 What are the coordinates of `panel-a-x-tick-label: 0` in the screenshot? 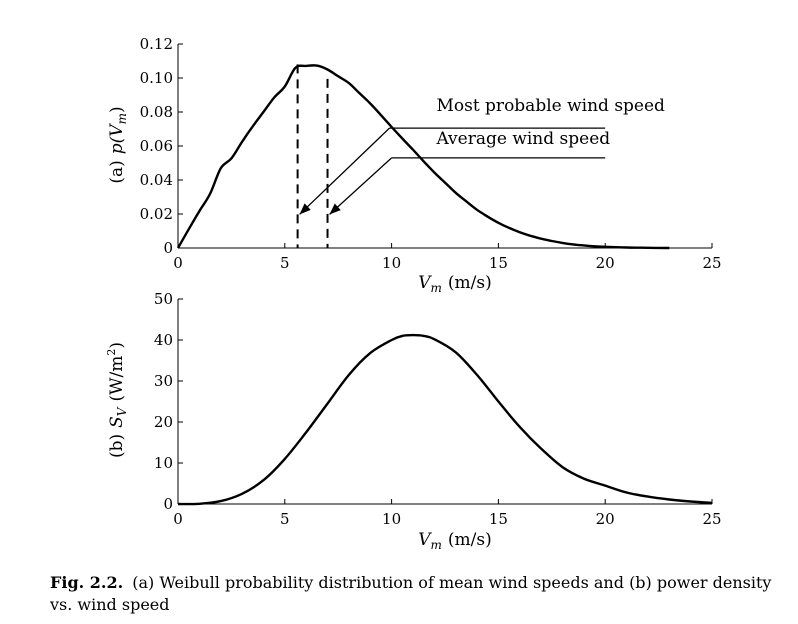 It's located at (178, 263).